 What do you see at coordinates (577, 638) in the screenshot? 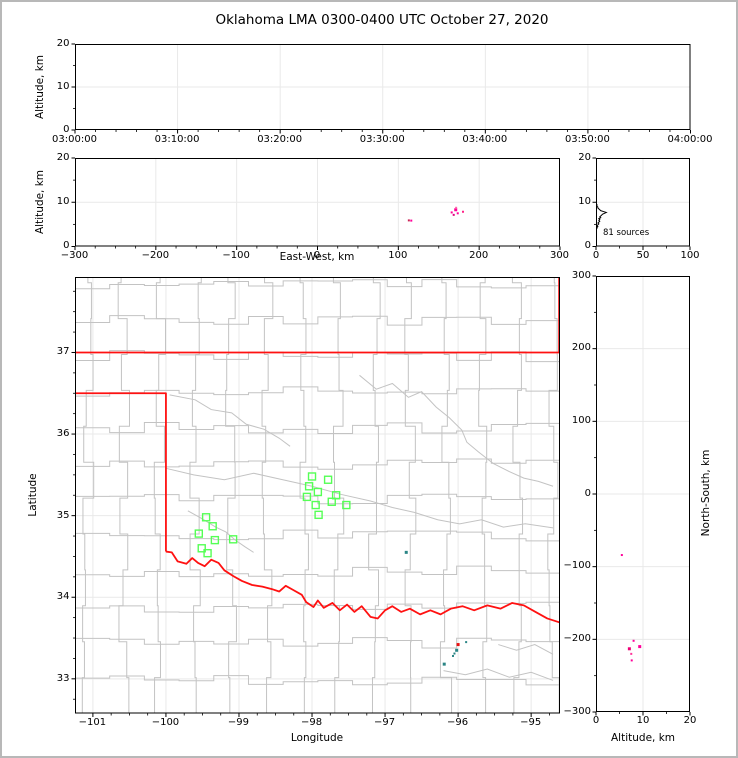
I see `tick-label: −200` at bounding box center [577, 638].